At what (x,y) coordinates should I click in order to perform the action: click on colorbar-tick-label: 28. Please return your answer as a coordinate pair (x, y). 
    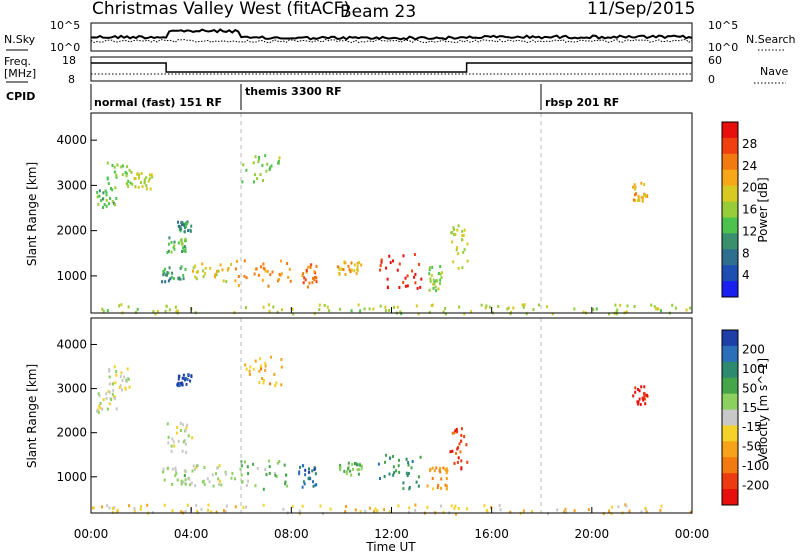
    Looking at the image, I should click on (749, 144).